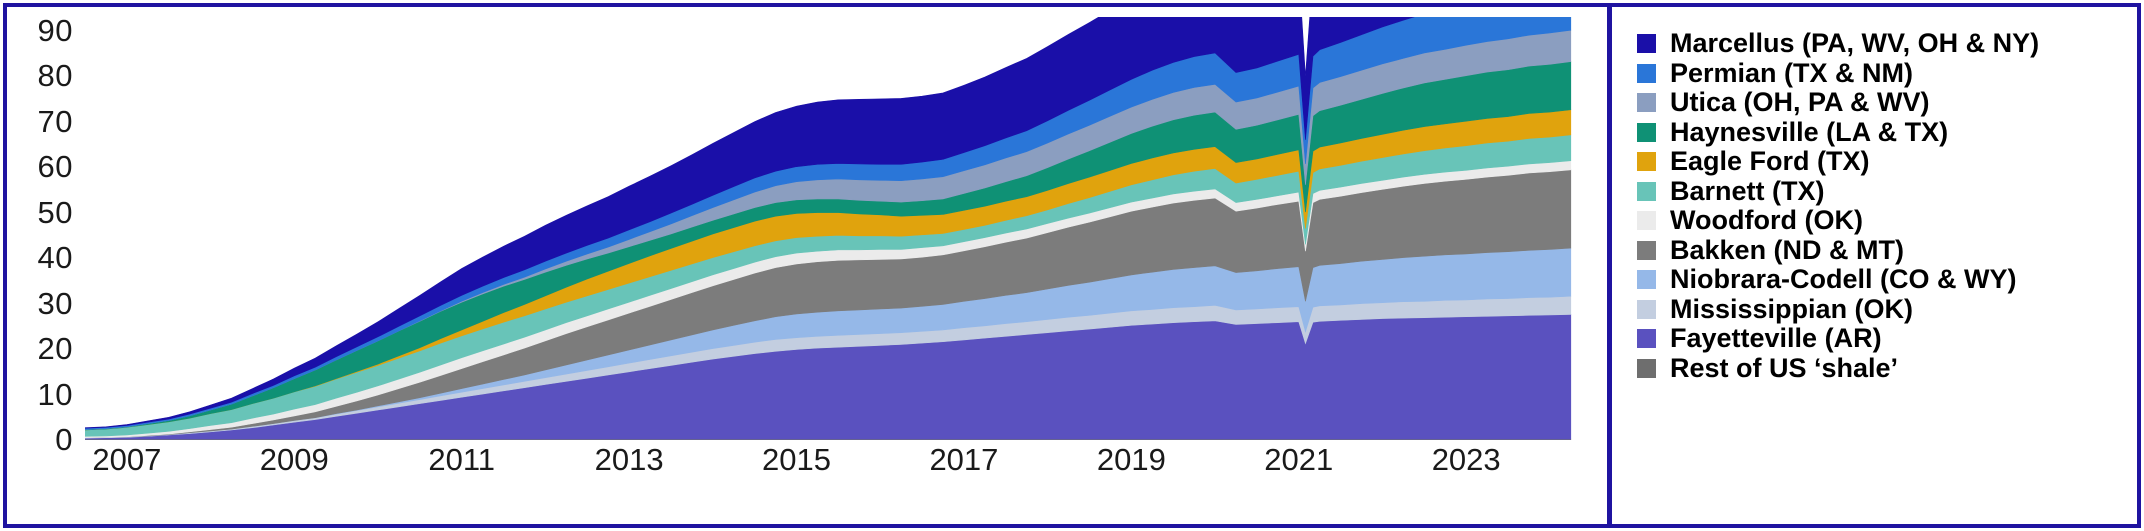  I want to click on y-axis-tick-label: 70, so click(55, 121).